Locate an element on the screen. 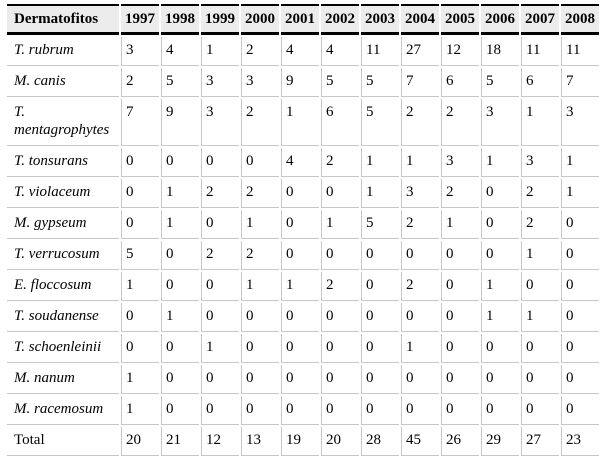  row-label: T. schoenleinii is located at coordinates (63, 348).